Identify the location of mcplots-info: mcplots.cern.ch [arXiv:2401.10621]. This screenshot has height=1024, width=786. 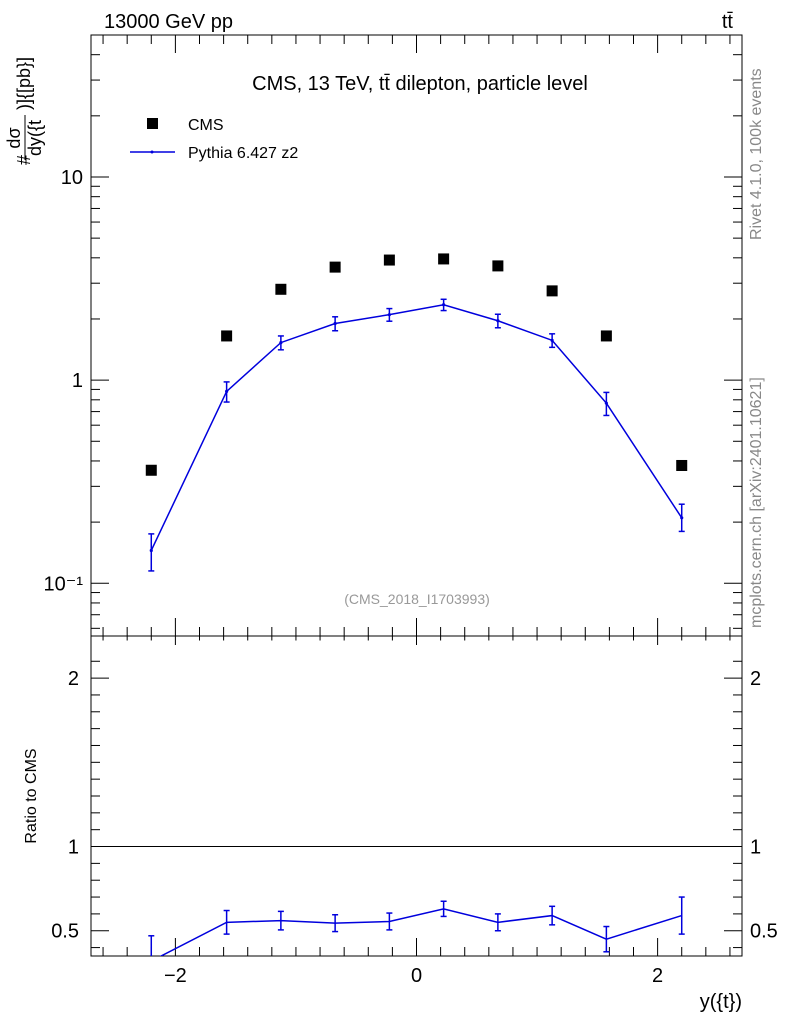
(756, 502).